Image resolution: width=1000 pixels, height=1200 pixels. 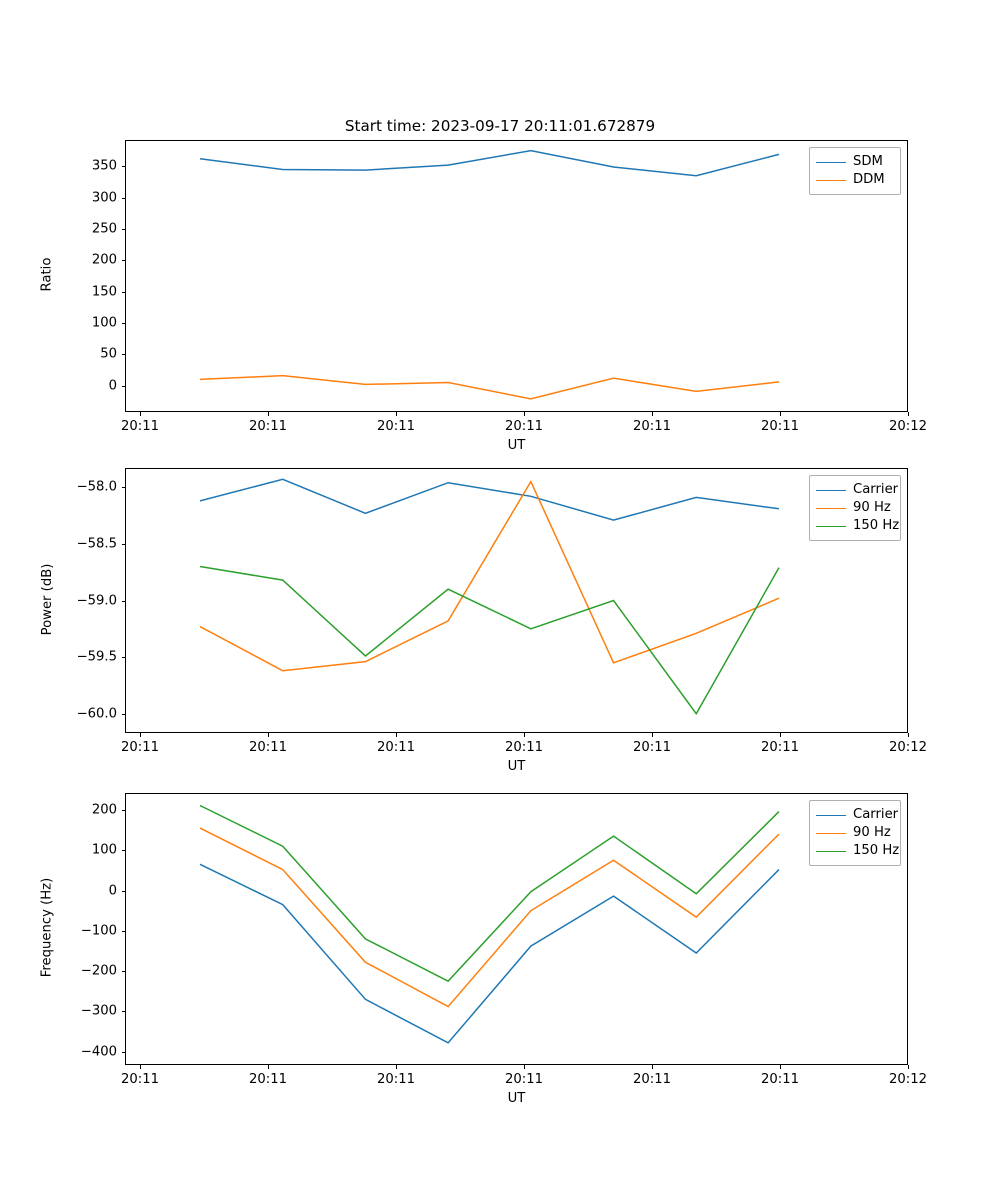 What do you see at coordinates (868, 162) in the screenshot?
I see `legend-label: SDM` at bounding box center [868, 162].